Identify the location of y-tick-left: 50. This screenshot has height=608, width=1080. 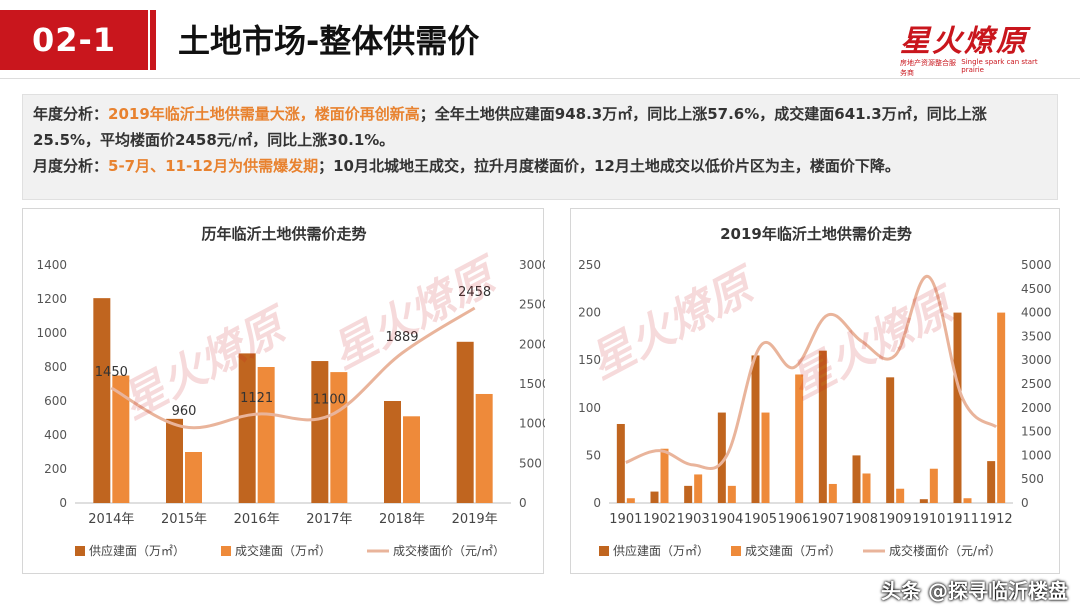
(593, 455).